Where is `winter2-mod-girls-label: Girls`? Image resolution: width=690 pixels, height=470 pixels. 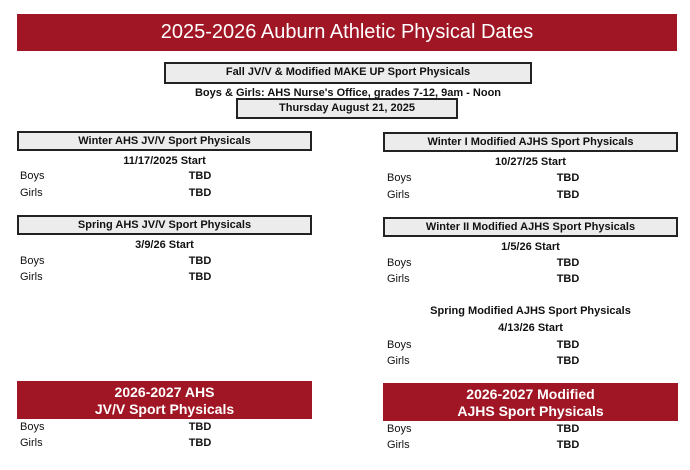
winter2-mod-girls-label: Girls is located at coordinates (398, 279).